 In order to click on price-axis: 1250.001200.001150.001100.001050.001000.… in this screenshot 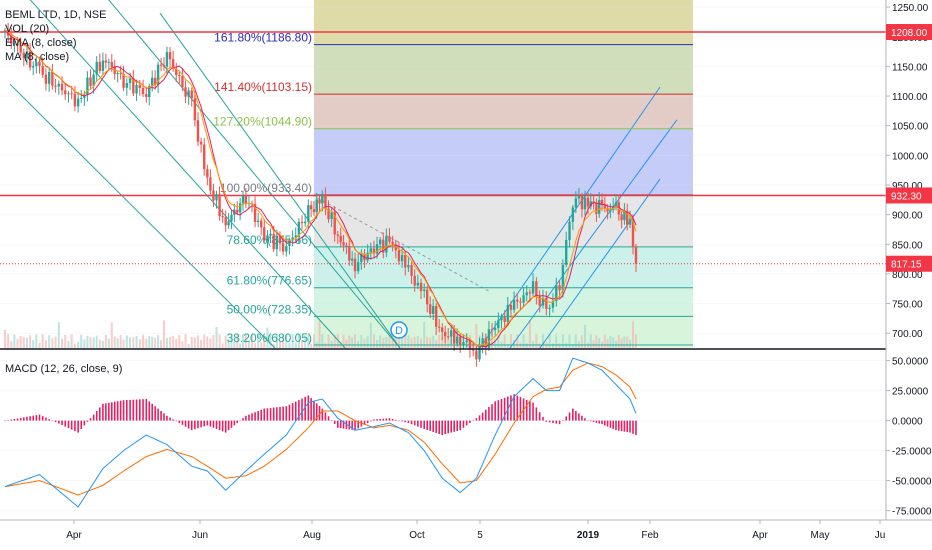, I will do `click(909, 171)`.